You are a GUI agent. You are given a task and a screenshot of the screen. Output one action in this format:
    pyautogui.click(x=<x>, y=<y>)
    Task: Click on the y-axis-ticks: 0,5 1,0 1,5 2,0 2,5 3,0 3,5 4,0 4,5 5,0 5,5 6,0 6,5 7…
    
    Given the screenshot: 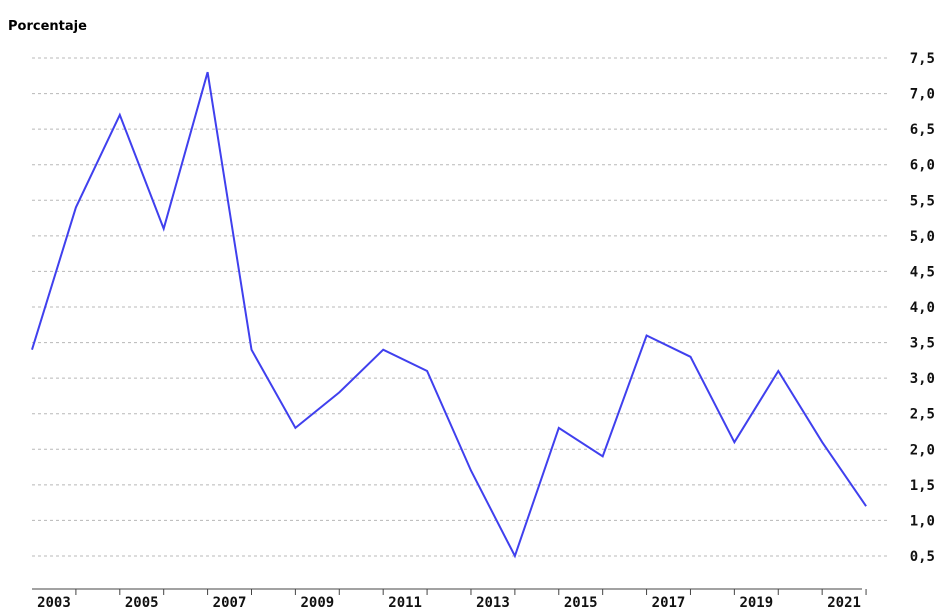 What is the action you would take?
    pyautogui.click(x=922, y=308)
    